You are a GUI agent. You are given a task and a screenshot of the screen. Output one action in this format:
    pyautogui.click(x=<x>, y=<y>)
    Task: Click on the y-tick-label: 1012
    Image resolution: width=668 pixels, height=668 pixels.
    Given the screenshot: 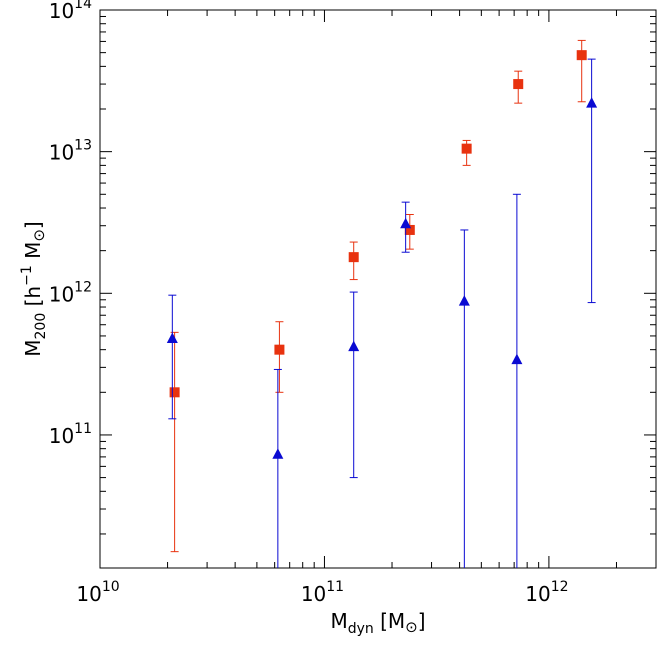 What is the action you would take?
    pyautogui.click(x=70, y=292)
    